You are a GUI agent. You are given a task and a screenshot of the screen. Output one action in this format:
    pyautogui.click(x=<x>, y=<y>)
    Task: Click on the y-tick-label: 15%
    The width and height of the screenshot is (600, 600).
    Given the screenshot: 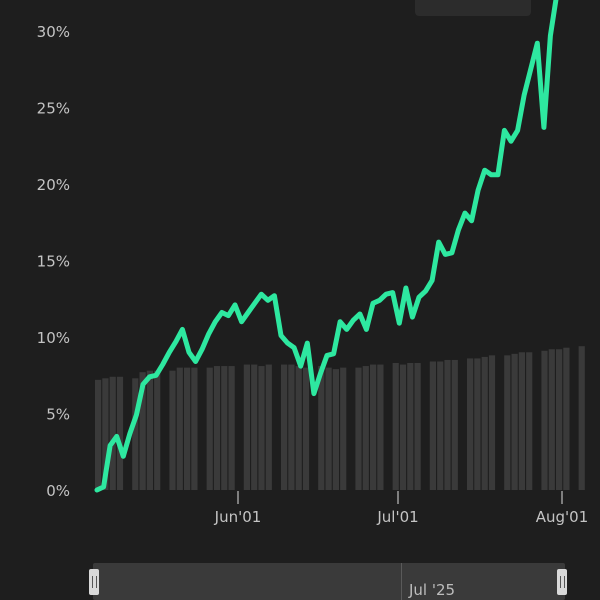 What is the action you would take?
    pyautogui.click(x=53, y=262)
    